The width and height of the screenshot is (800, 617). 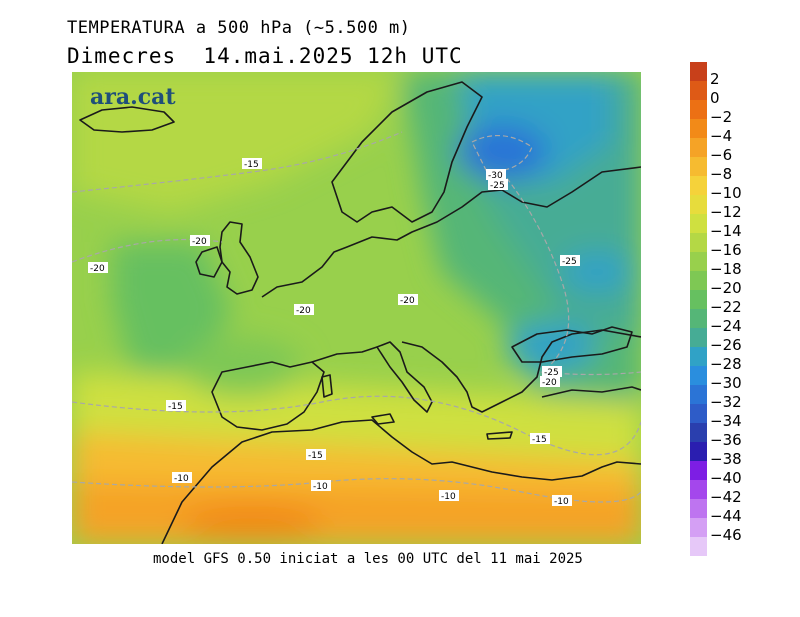 I want to click on color-scale-label: −28, so click(x=726, y=364).